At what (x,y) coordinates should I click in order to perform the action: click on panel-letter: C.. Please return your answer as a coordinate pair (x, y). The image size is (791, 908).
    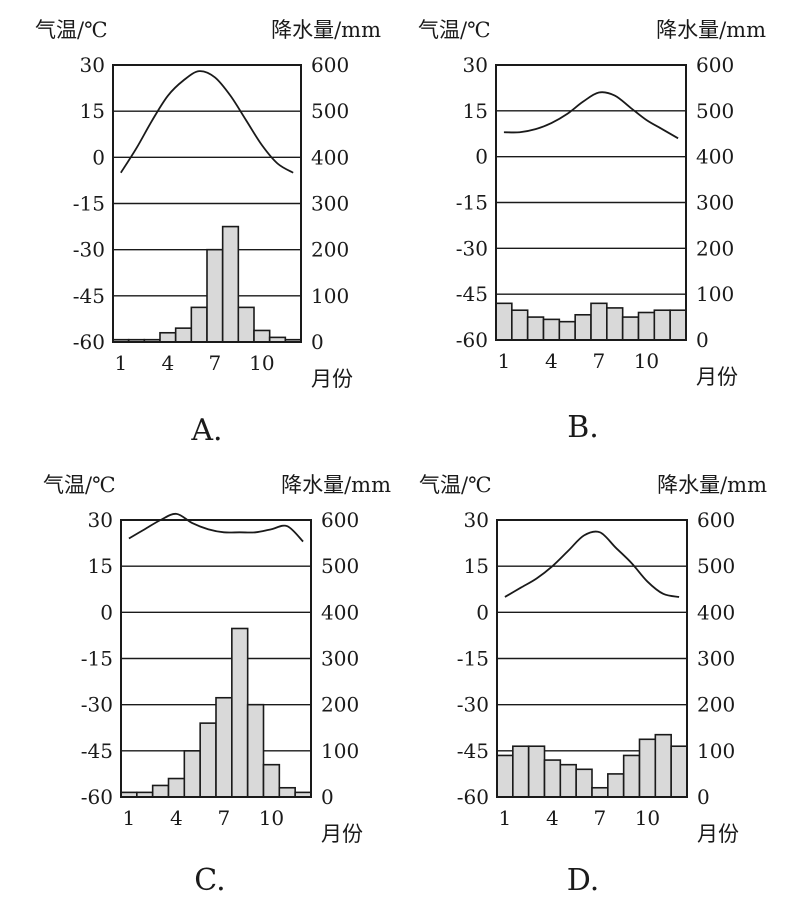
    Looking at the image, I should click on (209, 880).